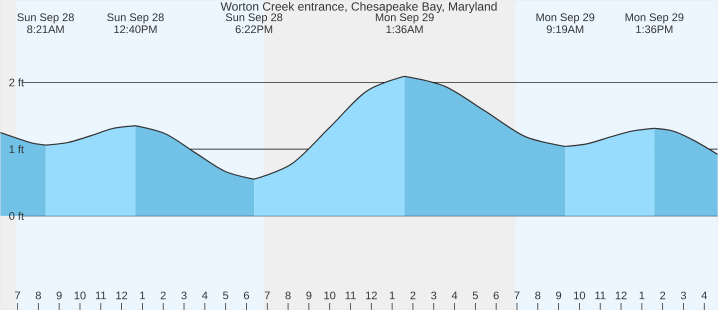  What do you see at coordinates (655, 23) in the screenshot?
I see `annotation: Mon Sep 29 1:36PM` at bounding box center [655, 23].